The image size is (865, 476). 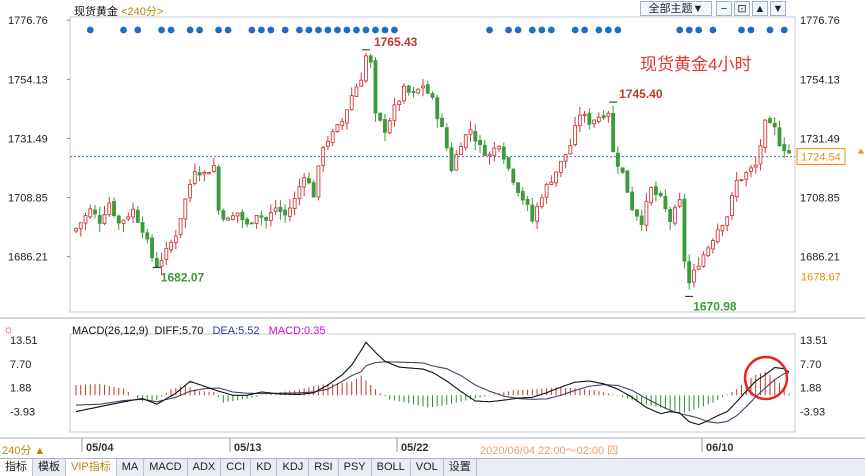 What do you see at coordinates (131, 467) in the screenshot?
I see `tab-3: MA` at bounding box center [131, 467].